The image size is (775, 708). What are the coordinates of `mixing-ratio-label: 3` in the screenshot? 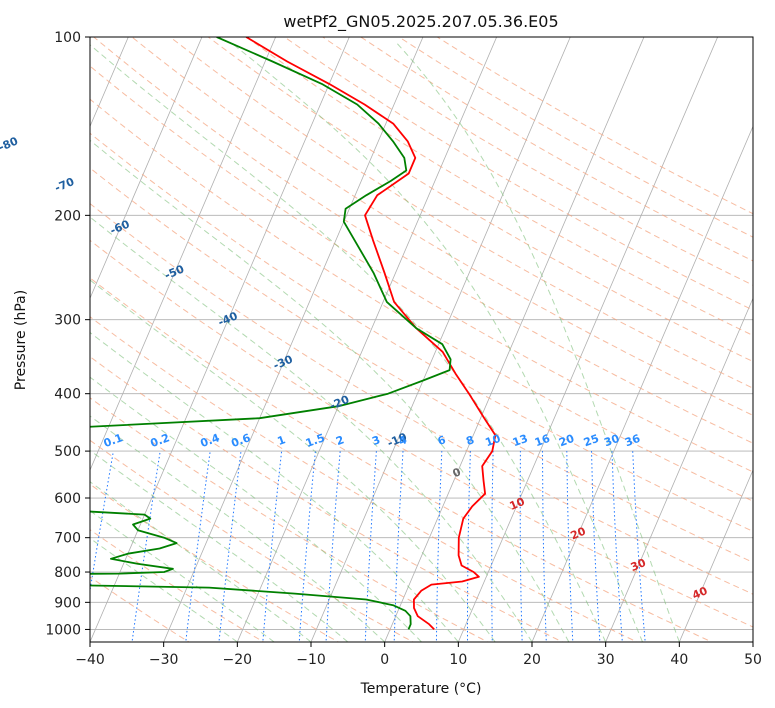 It's located at (376, 440).